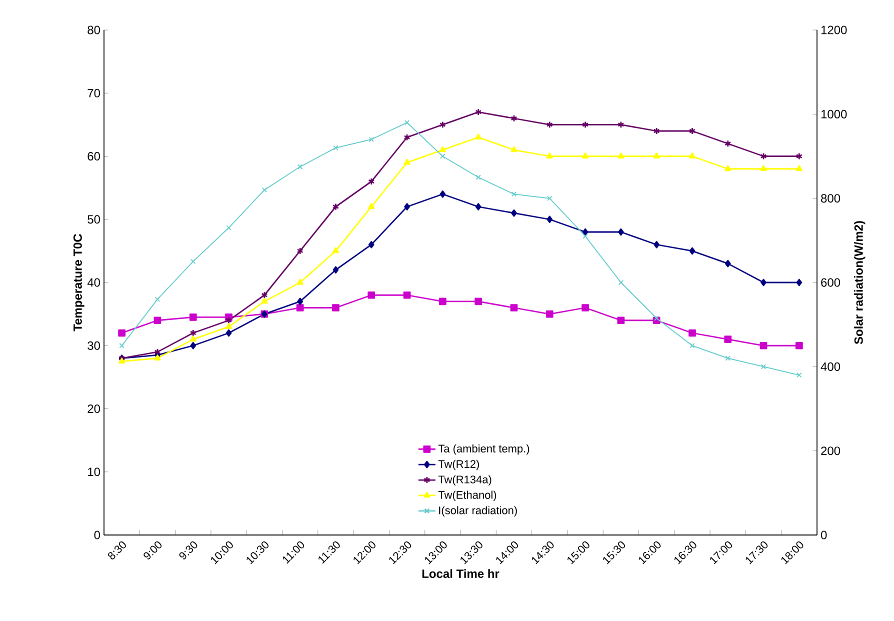 Image resolution: width=894 pixels, height=621 pixels. Describe the element at coordinates (93, 282) in the screenshot. I see `y-tick-label: 40` at that location.